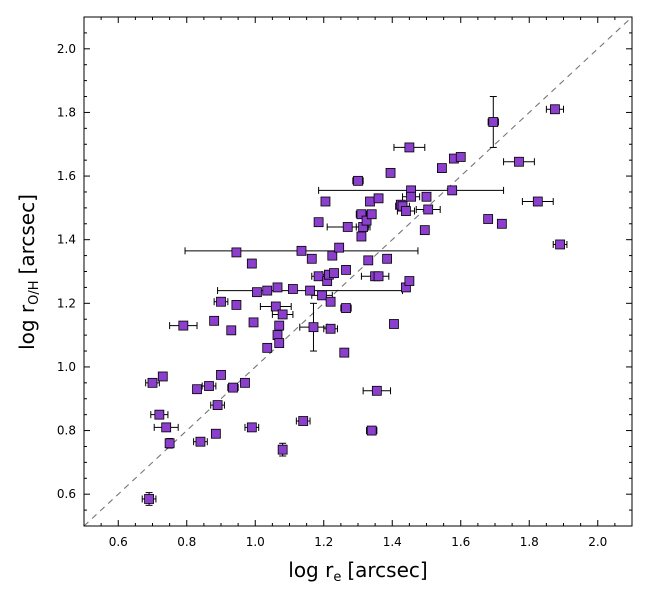  I want to click on y-axis-label-unit: [arcsec], so click(27, 234).